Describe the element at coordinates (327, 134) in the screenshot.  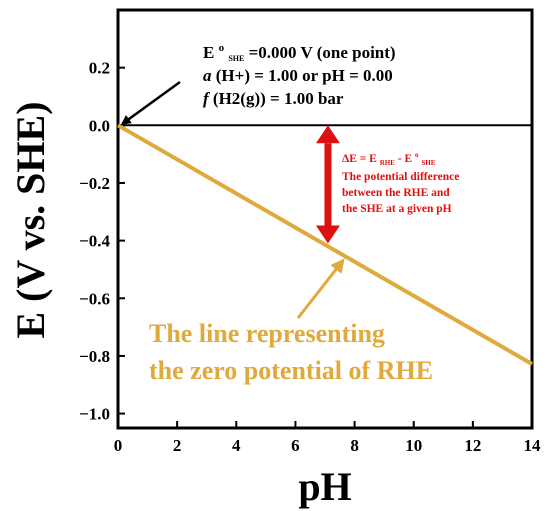
I see `delta-arrow-head-up` at that location.